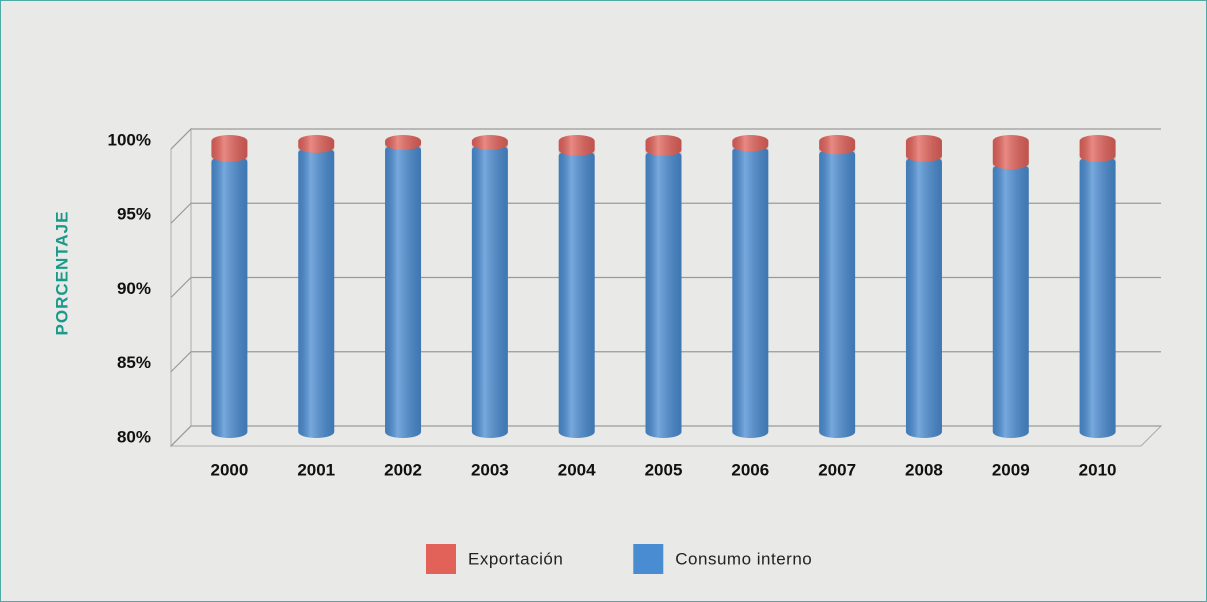  I want to click on y-tick-label: 85%, so click(134, 362).